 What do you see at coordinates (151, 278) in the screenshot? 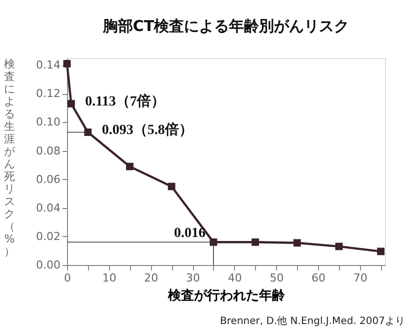
I see `x-tick-label: 20` at bounding box center [151, 278].